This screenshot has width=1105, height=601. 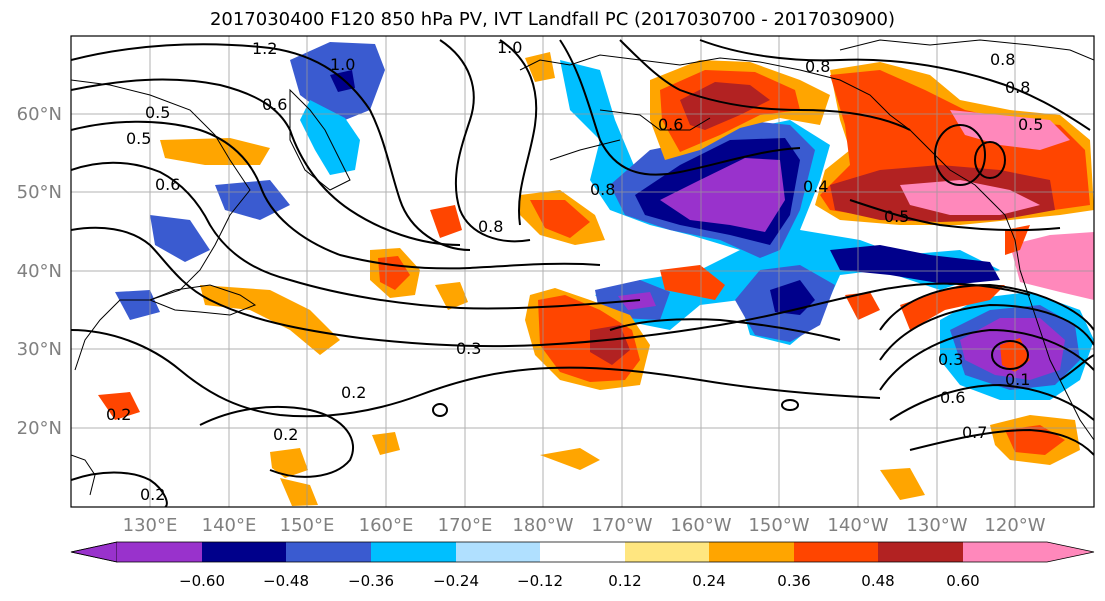 I want to click on lon-label: 140°E, so click(x=229, y=525).